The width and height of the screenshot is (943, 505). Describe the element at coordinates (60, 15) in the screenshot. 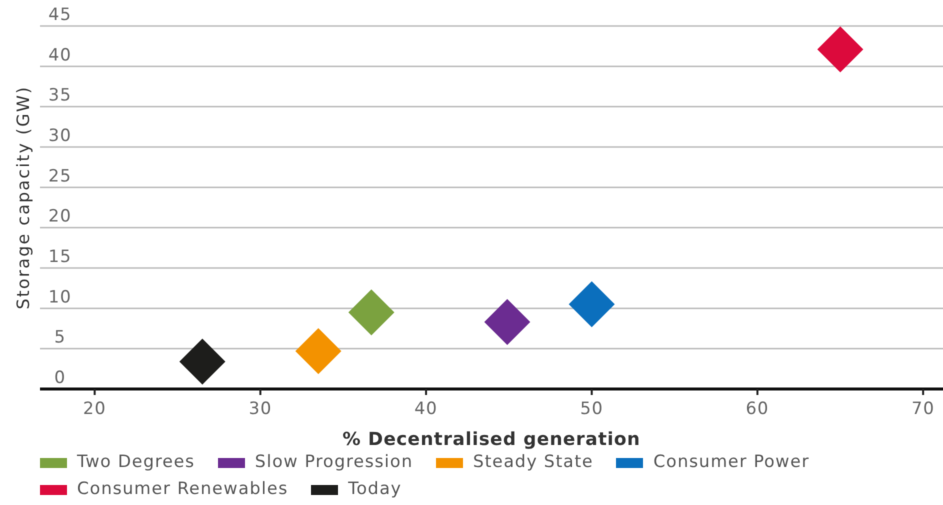

I see `y-tick-label: 45` at that location.